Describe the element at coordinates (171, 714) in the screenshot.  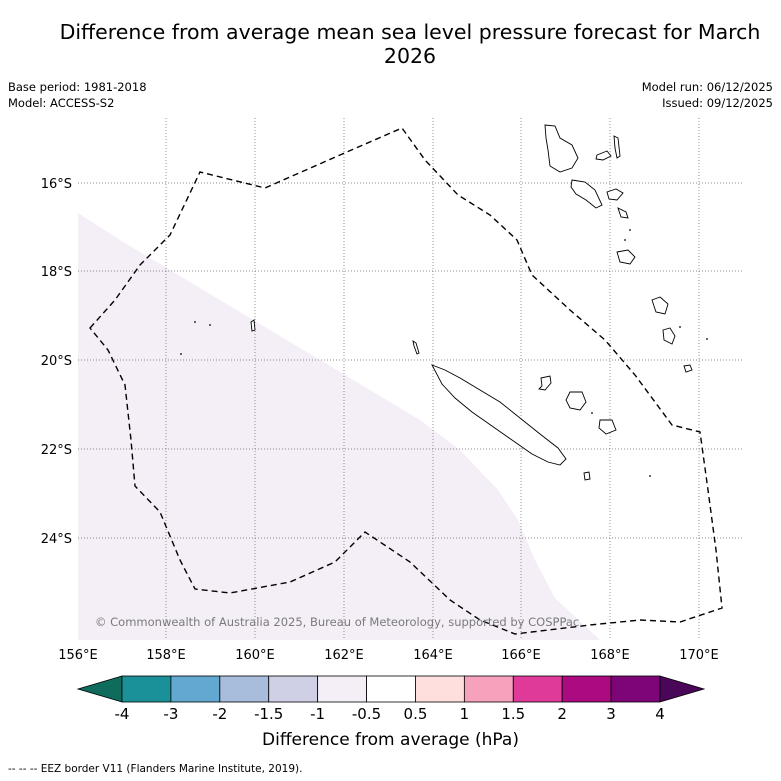
I see `colorbar-tick-label: -3` at that location.